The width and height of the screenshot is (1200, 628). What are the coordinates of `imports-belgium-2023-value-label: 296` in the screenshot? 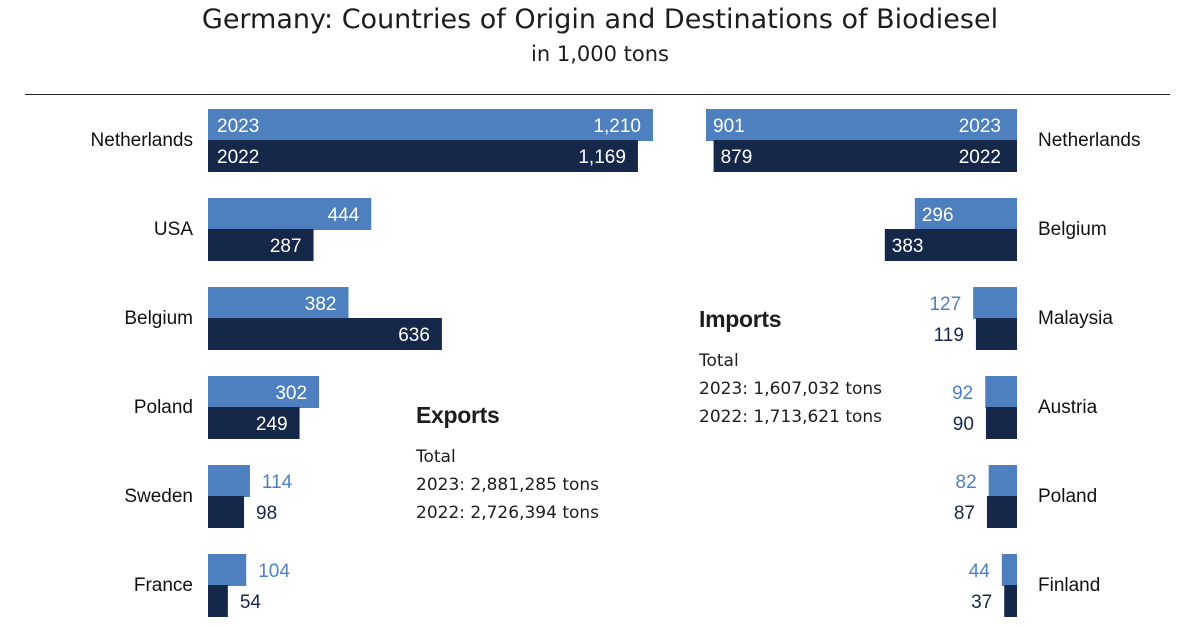 It's located at (938, 215).